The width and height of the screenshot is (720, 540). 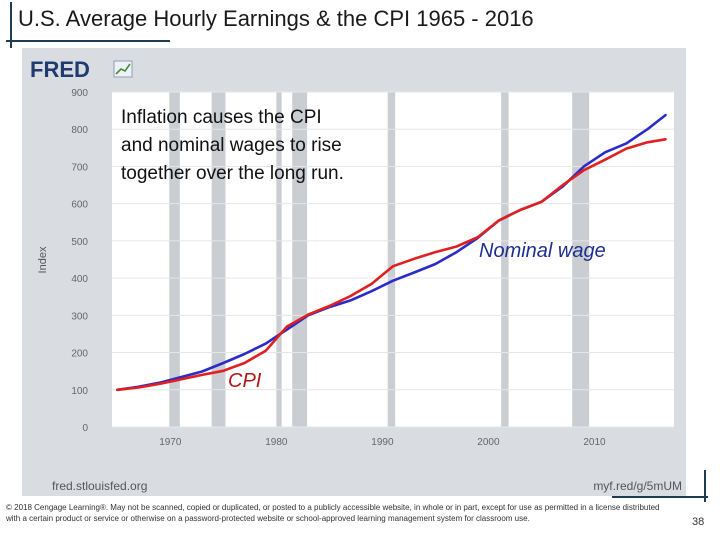 What do you see at coordinates (11, 25) in the screenshot?
I see `title-accent-vertical` at bounding box center [11, 25].